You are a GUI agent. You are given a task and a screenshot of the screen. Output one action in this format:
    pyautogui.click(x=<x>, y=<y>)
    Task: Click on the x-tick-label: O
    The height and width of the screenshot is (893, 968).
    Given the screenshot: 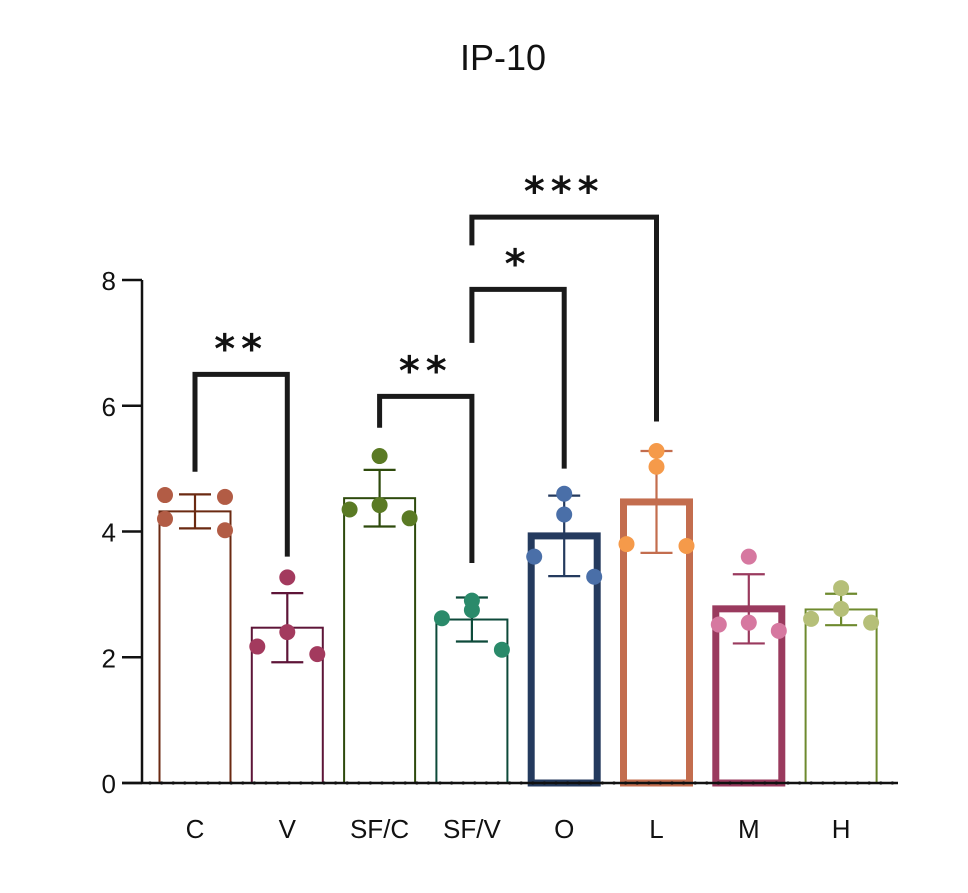 What is the action you would take?
    pyautogui.click(x=564, y=829)
    